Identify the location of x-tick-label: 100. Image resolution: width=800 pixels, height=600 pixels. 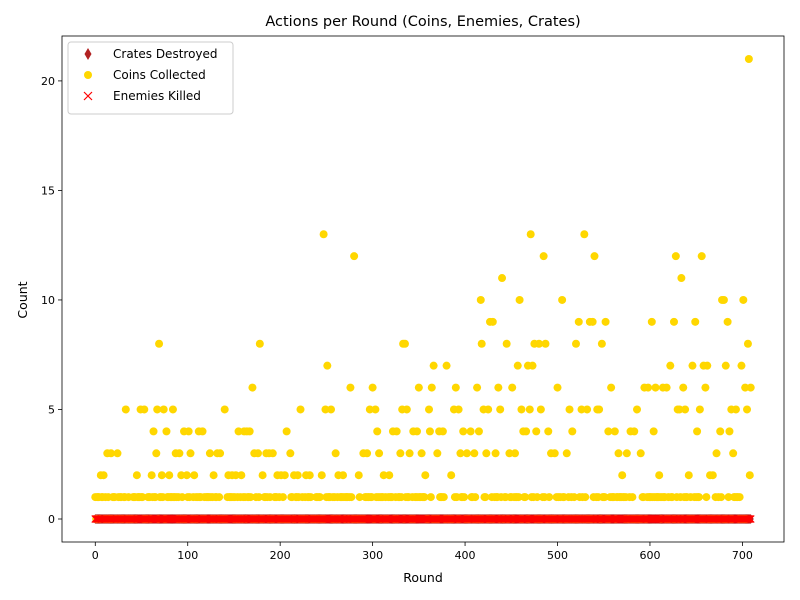
(187, 555).